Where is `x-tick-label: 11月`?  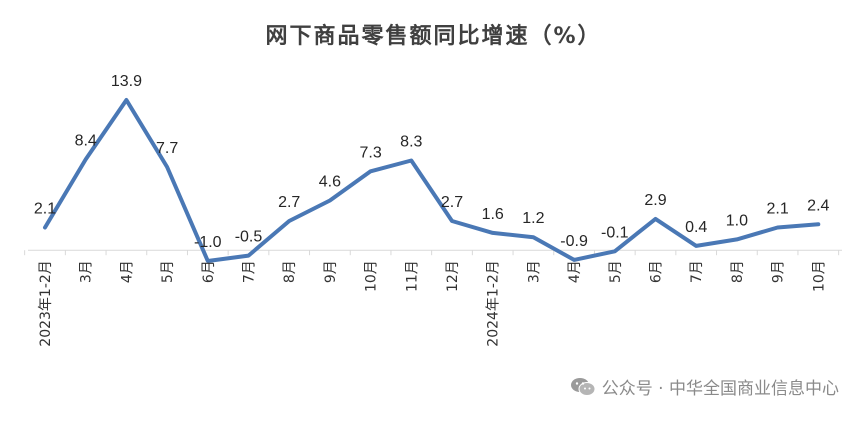
x-tick-label: 11月 is located at coordinates (412, 276).